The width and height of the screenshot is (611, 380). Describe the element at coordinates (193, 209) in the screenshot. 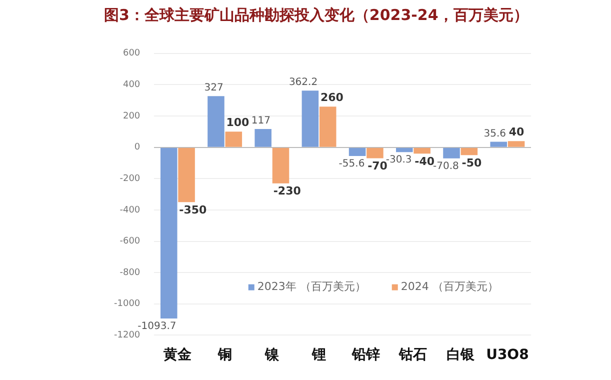

I see `data-label: -350` at that location.